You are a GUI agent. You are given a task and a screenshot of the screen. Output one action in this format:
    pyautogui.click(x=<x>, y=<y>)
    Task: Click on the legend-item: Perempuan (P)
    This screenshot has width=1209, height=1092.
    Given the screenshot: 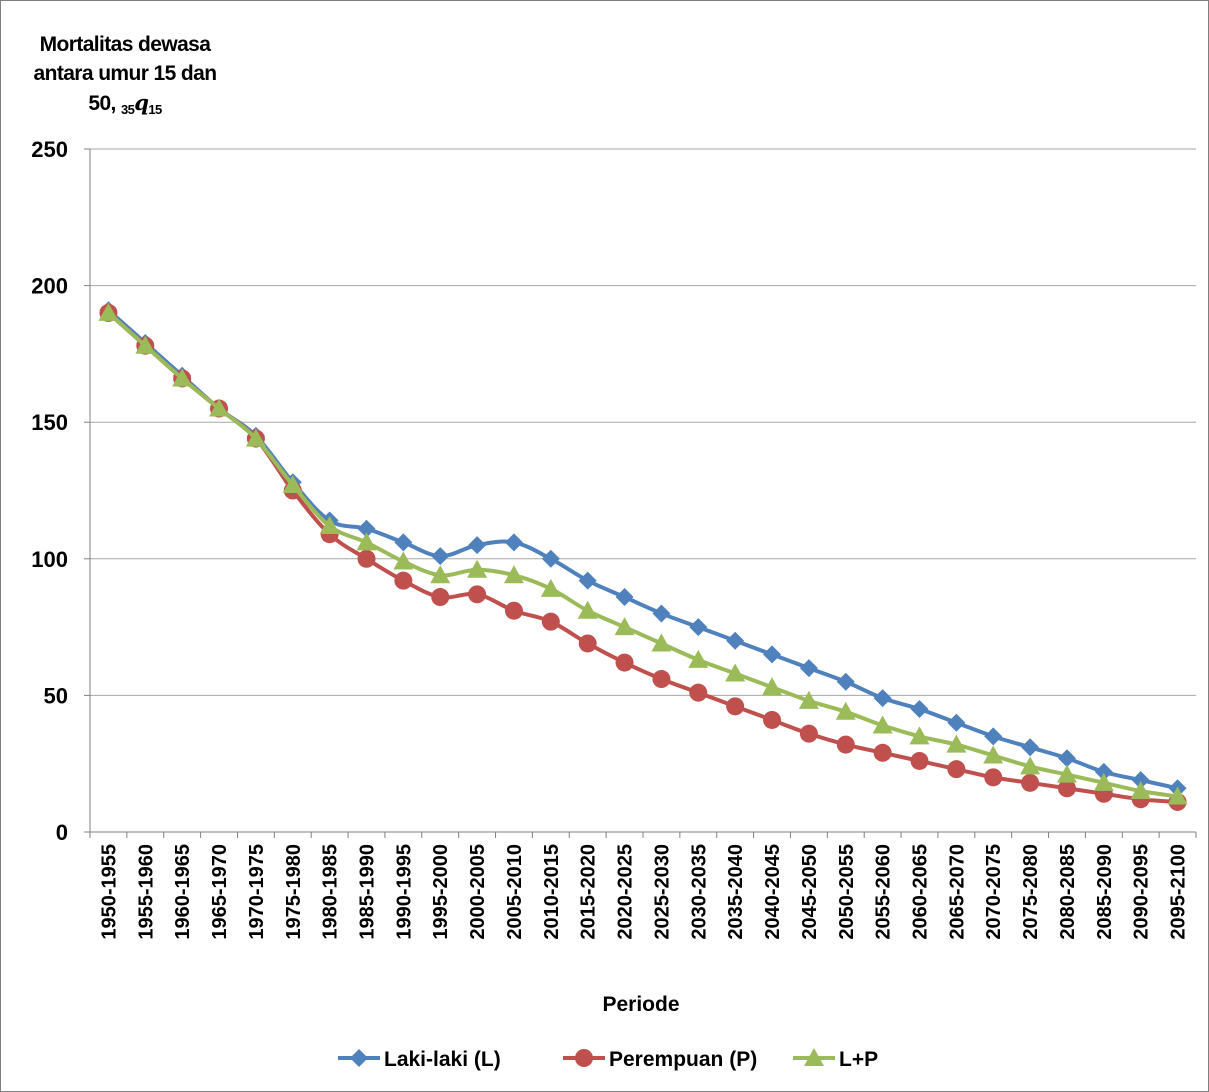 What is the action you would take?
    pyautogui.click(x=660, y=1059)
    